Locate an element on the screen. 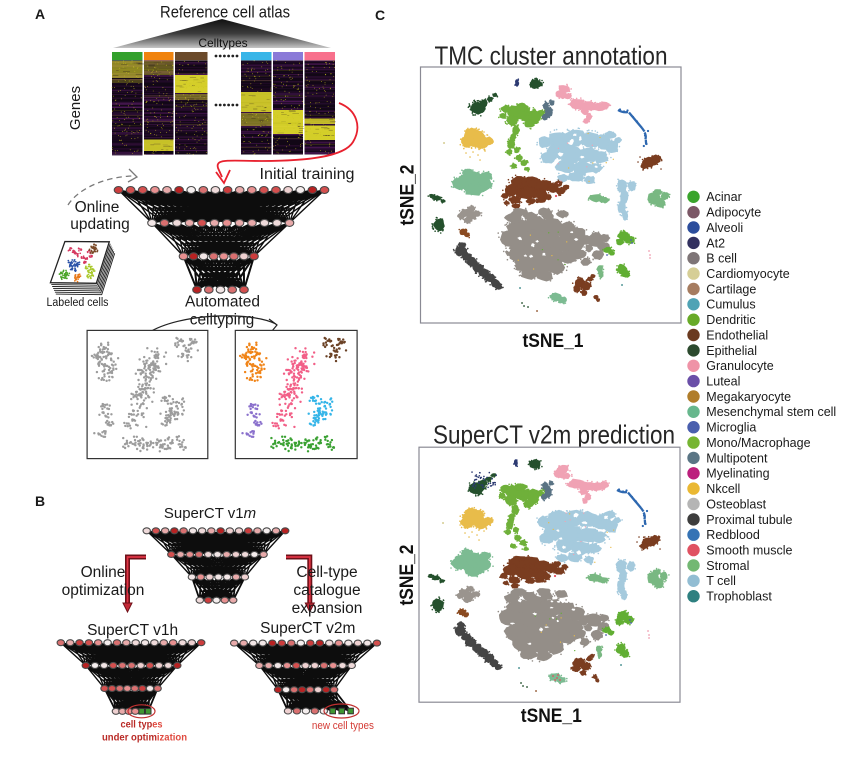 The image size is (865, 760). svg-text: Cumulus is located at coordinates (730, 305).